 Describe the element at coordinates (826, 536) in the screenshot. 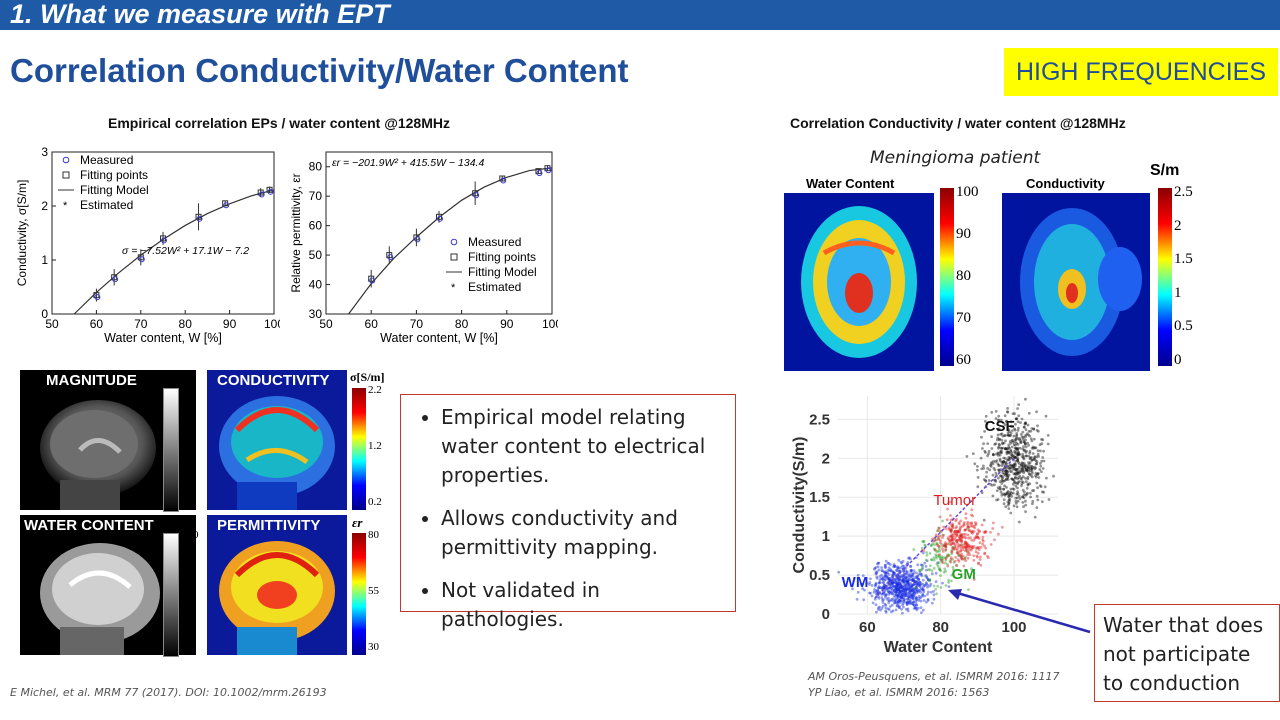

I see `y-tick-label: 1` at that location.